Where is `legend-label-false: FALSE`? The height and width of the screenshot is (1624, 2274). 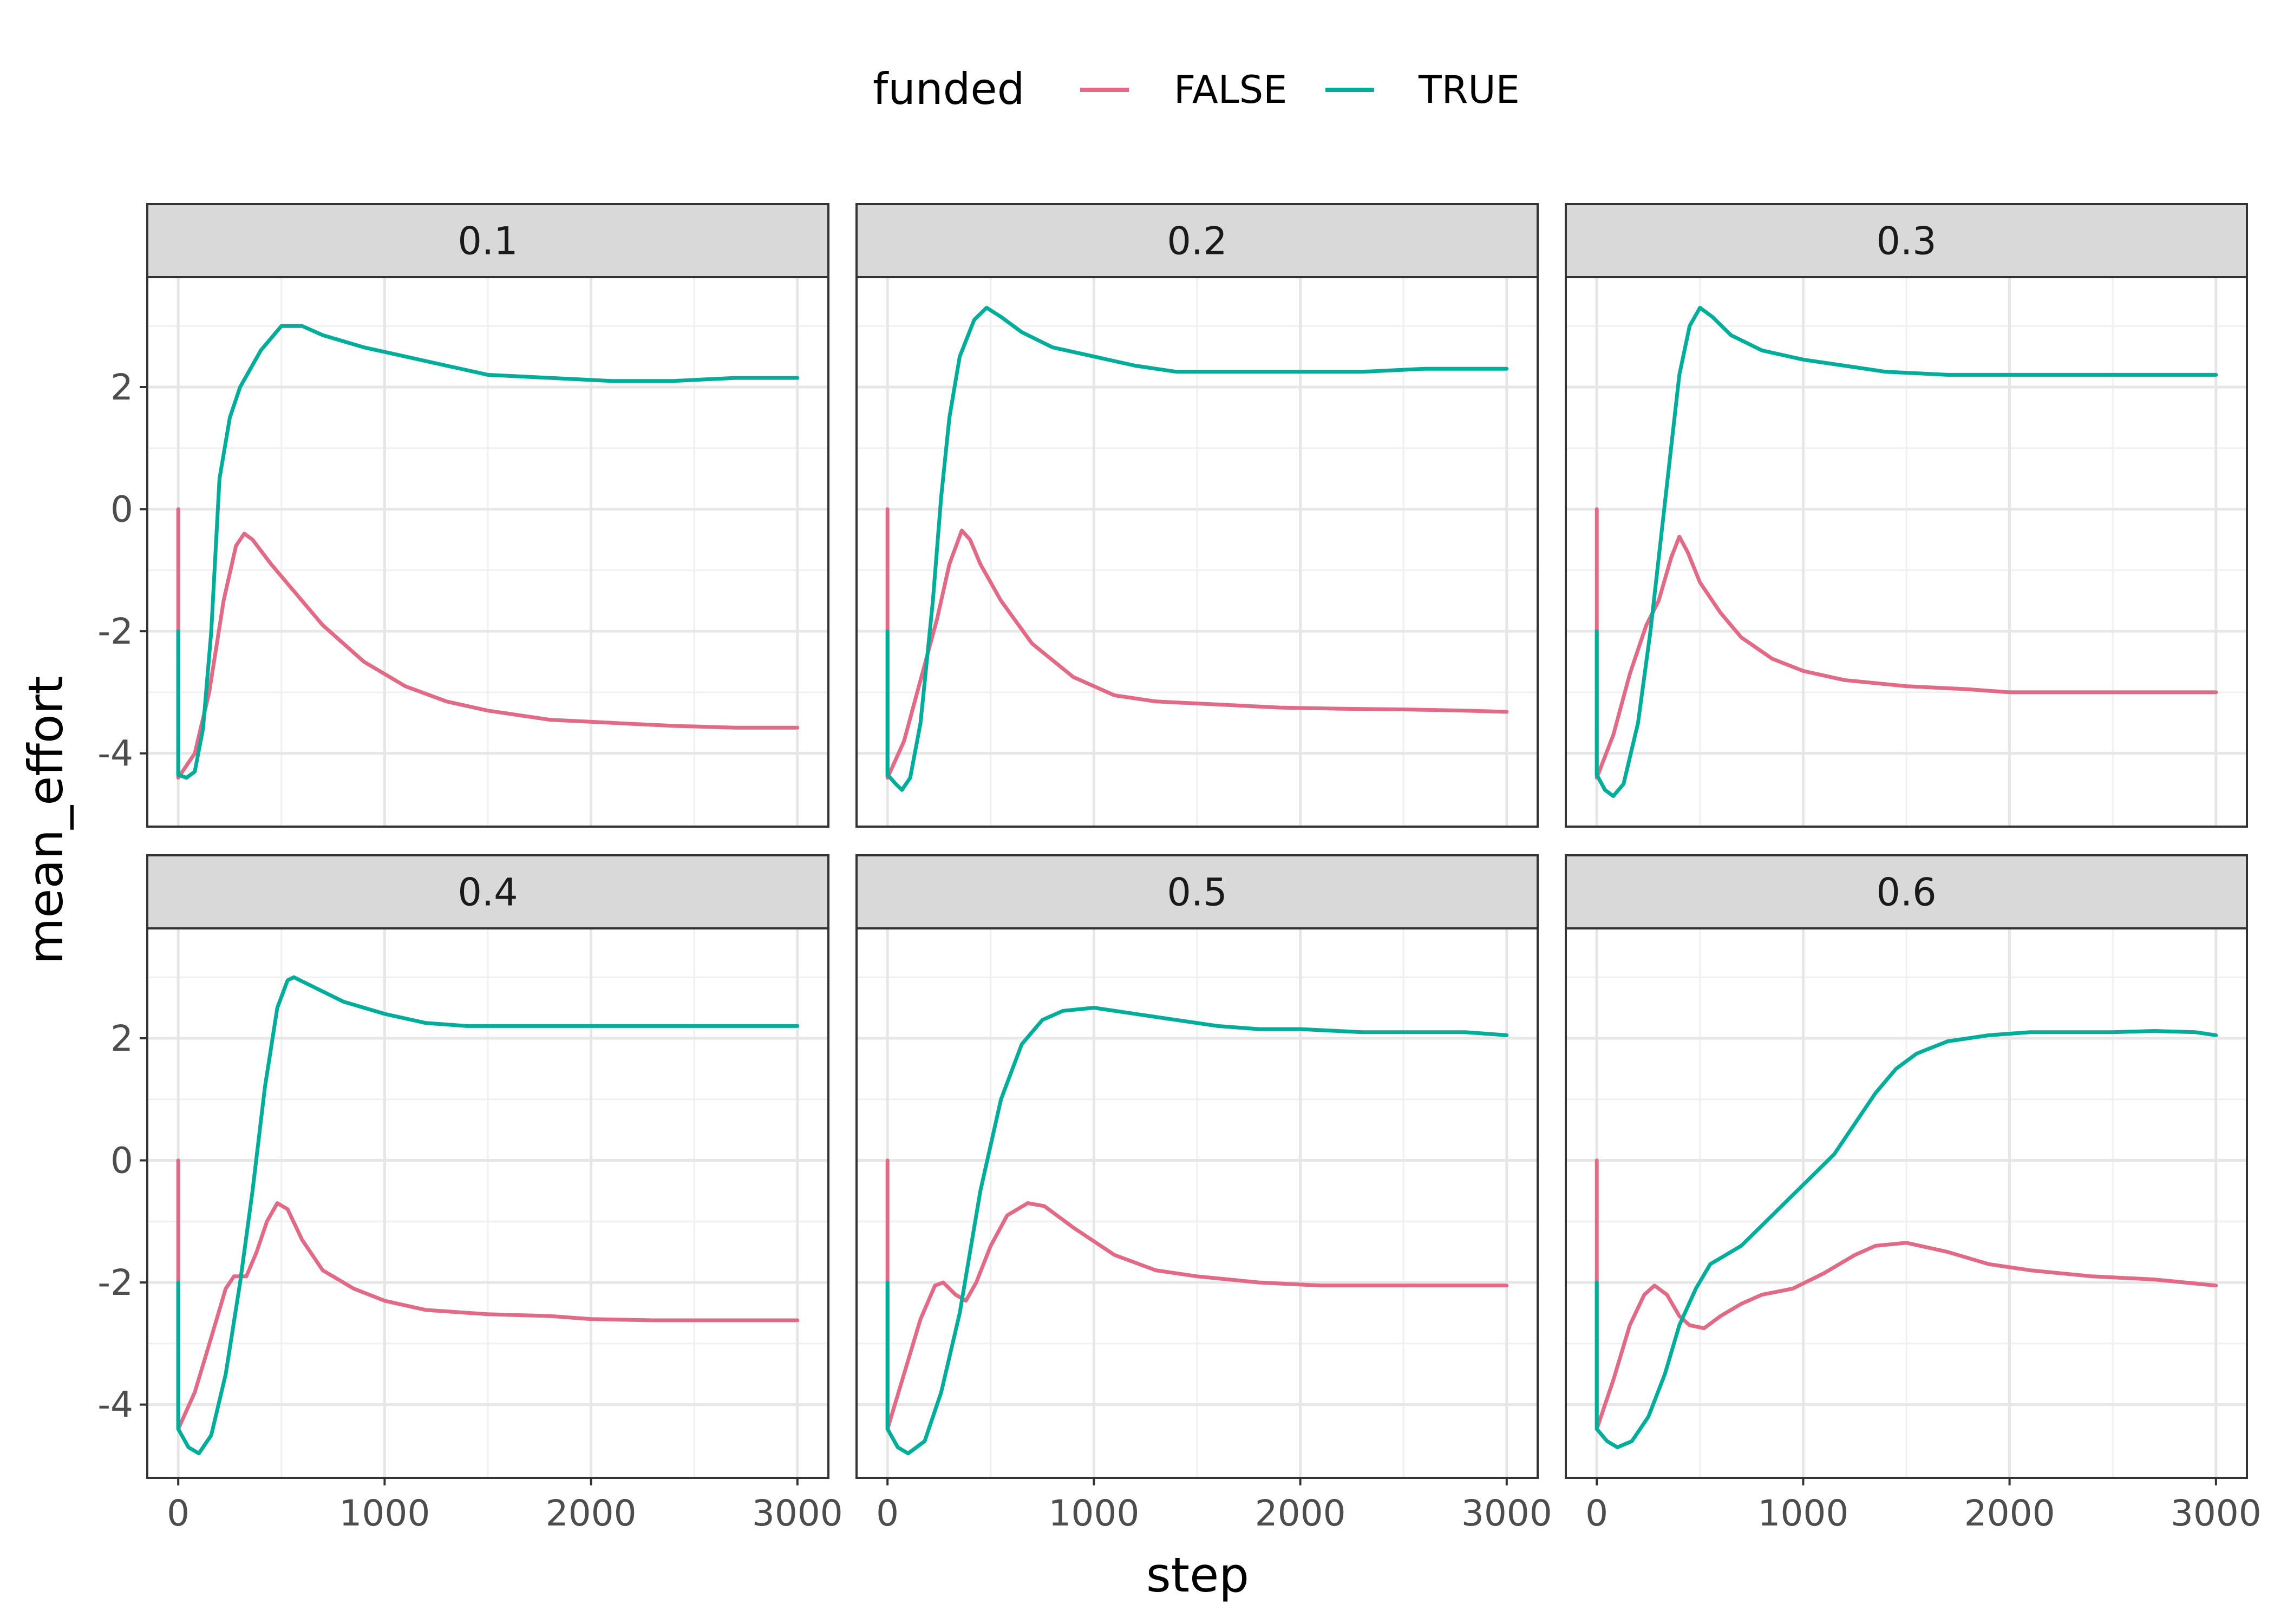 legend-label-false: FALSE is located at coordinates (1230, 90).